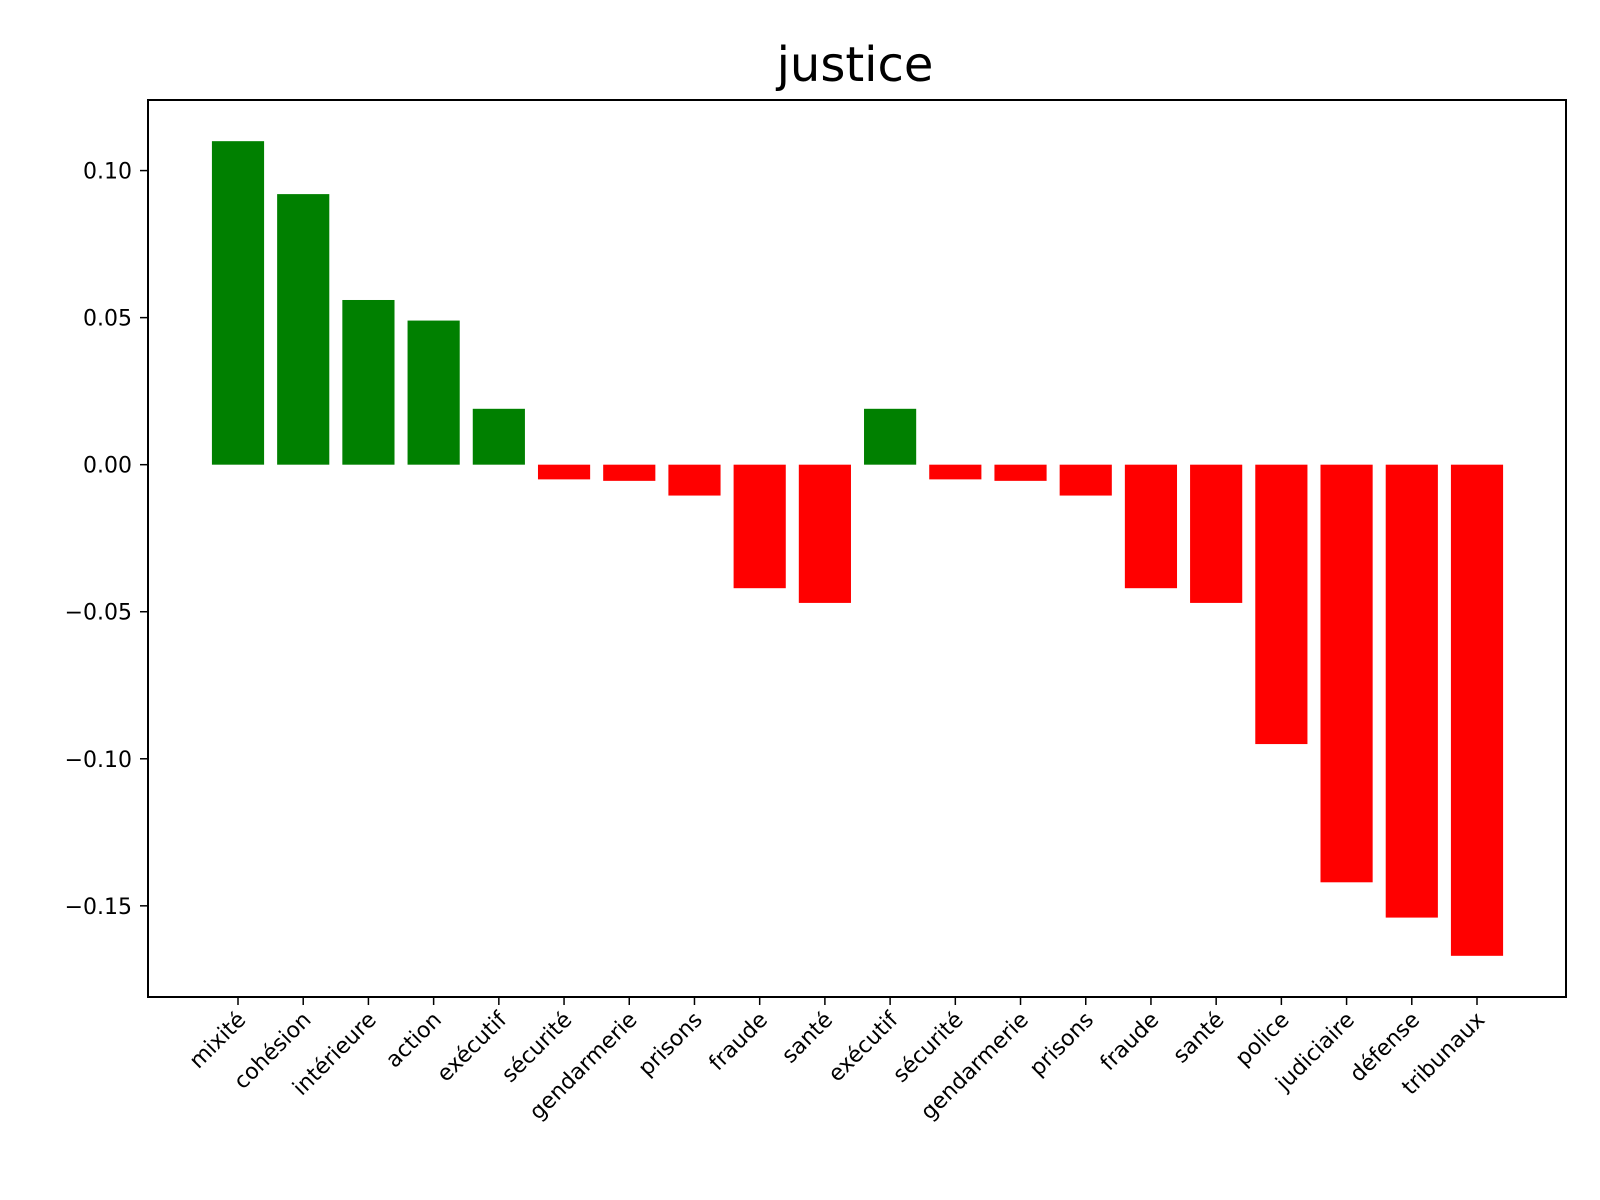 The height and width of the screenshot is (1200, 1600). Describe the element at coordinates (855, 65) in the screenshot. I see `chart-title: justice` at that location.